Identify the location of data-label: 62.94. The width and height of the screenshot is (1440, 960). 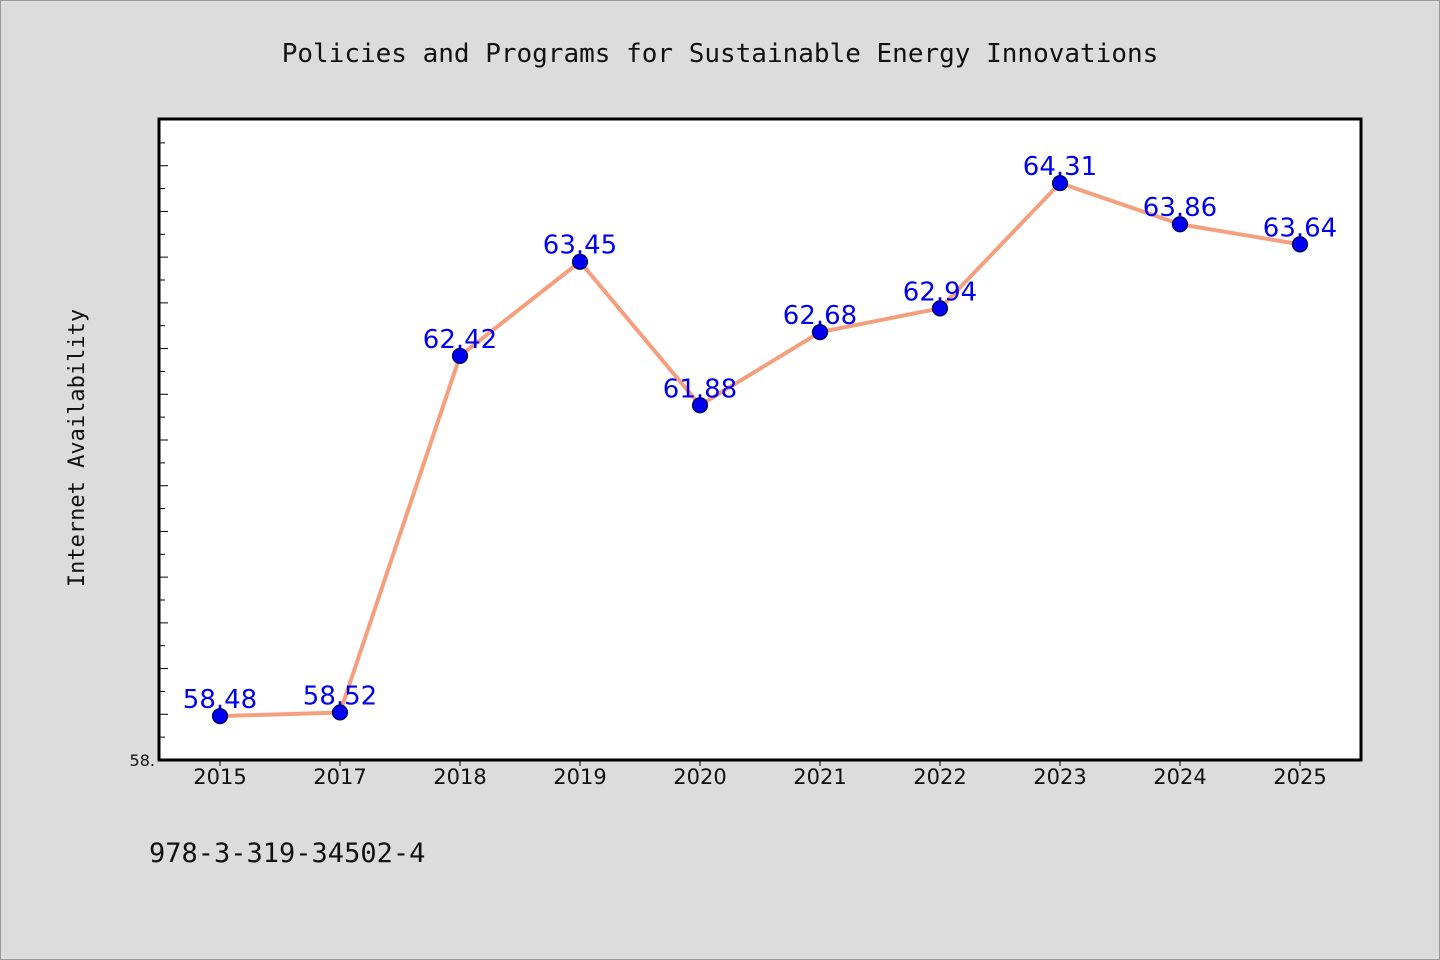
(940, 292).